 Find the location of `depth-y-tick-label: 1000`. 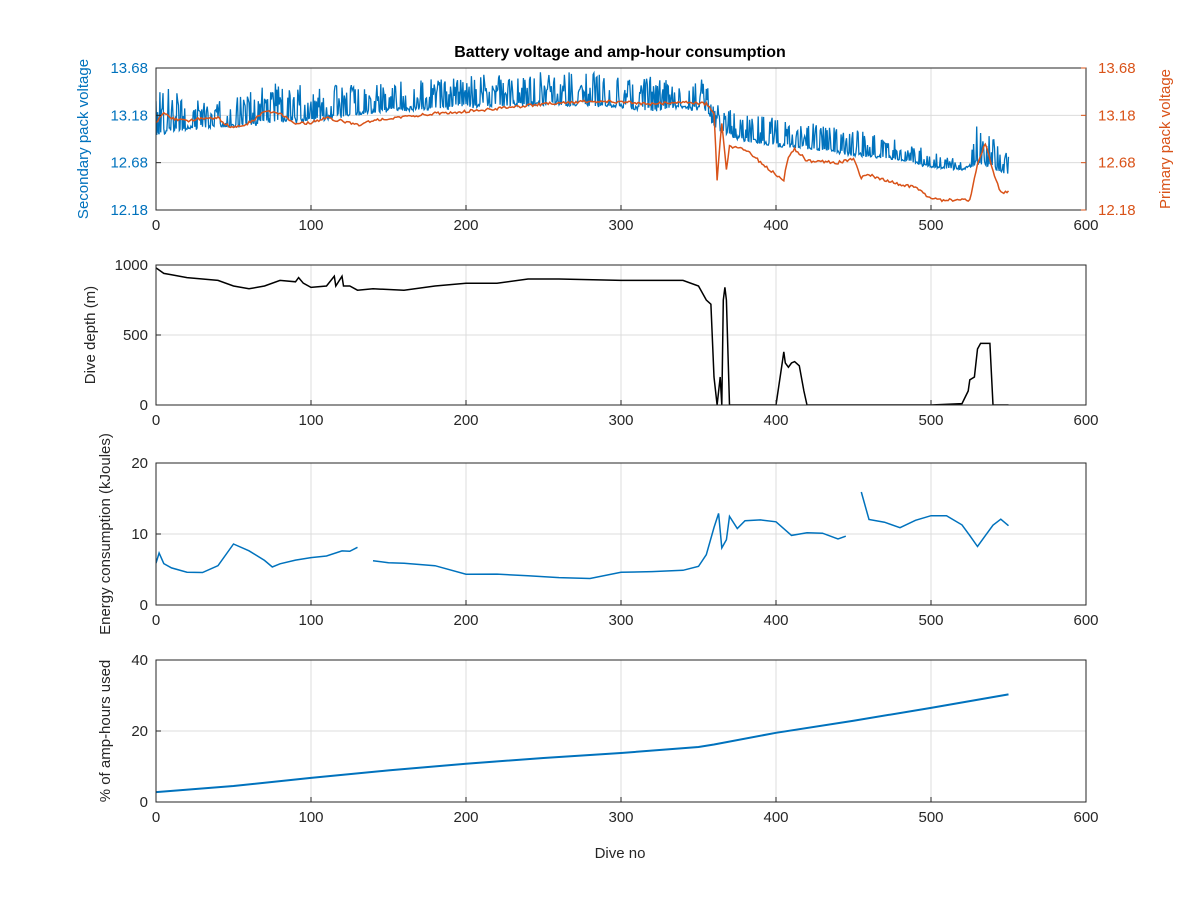

depth-y-tick-label: 1000 is located at coordinates (131, 265).